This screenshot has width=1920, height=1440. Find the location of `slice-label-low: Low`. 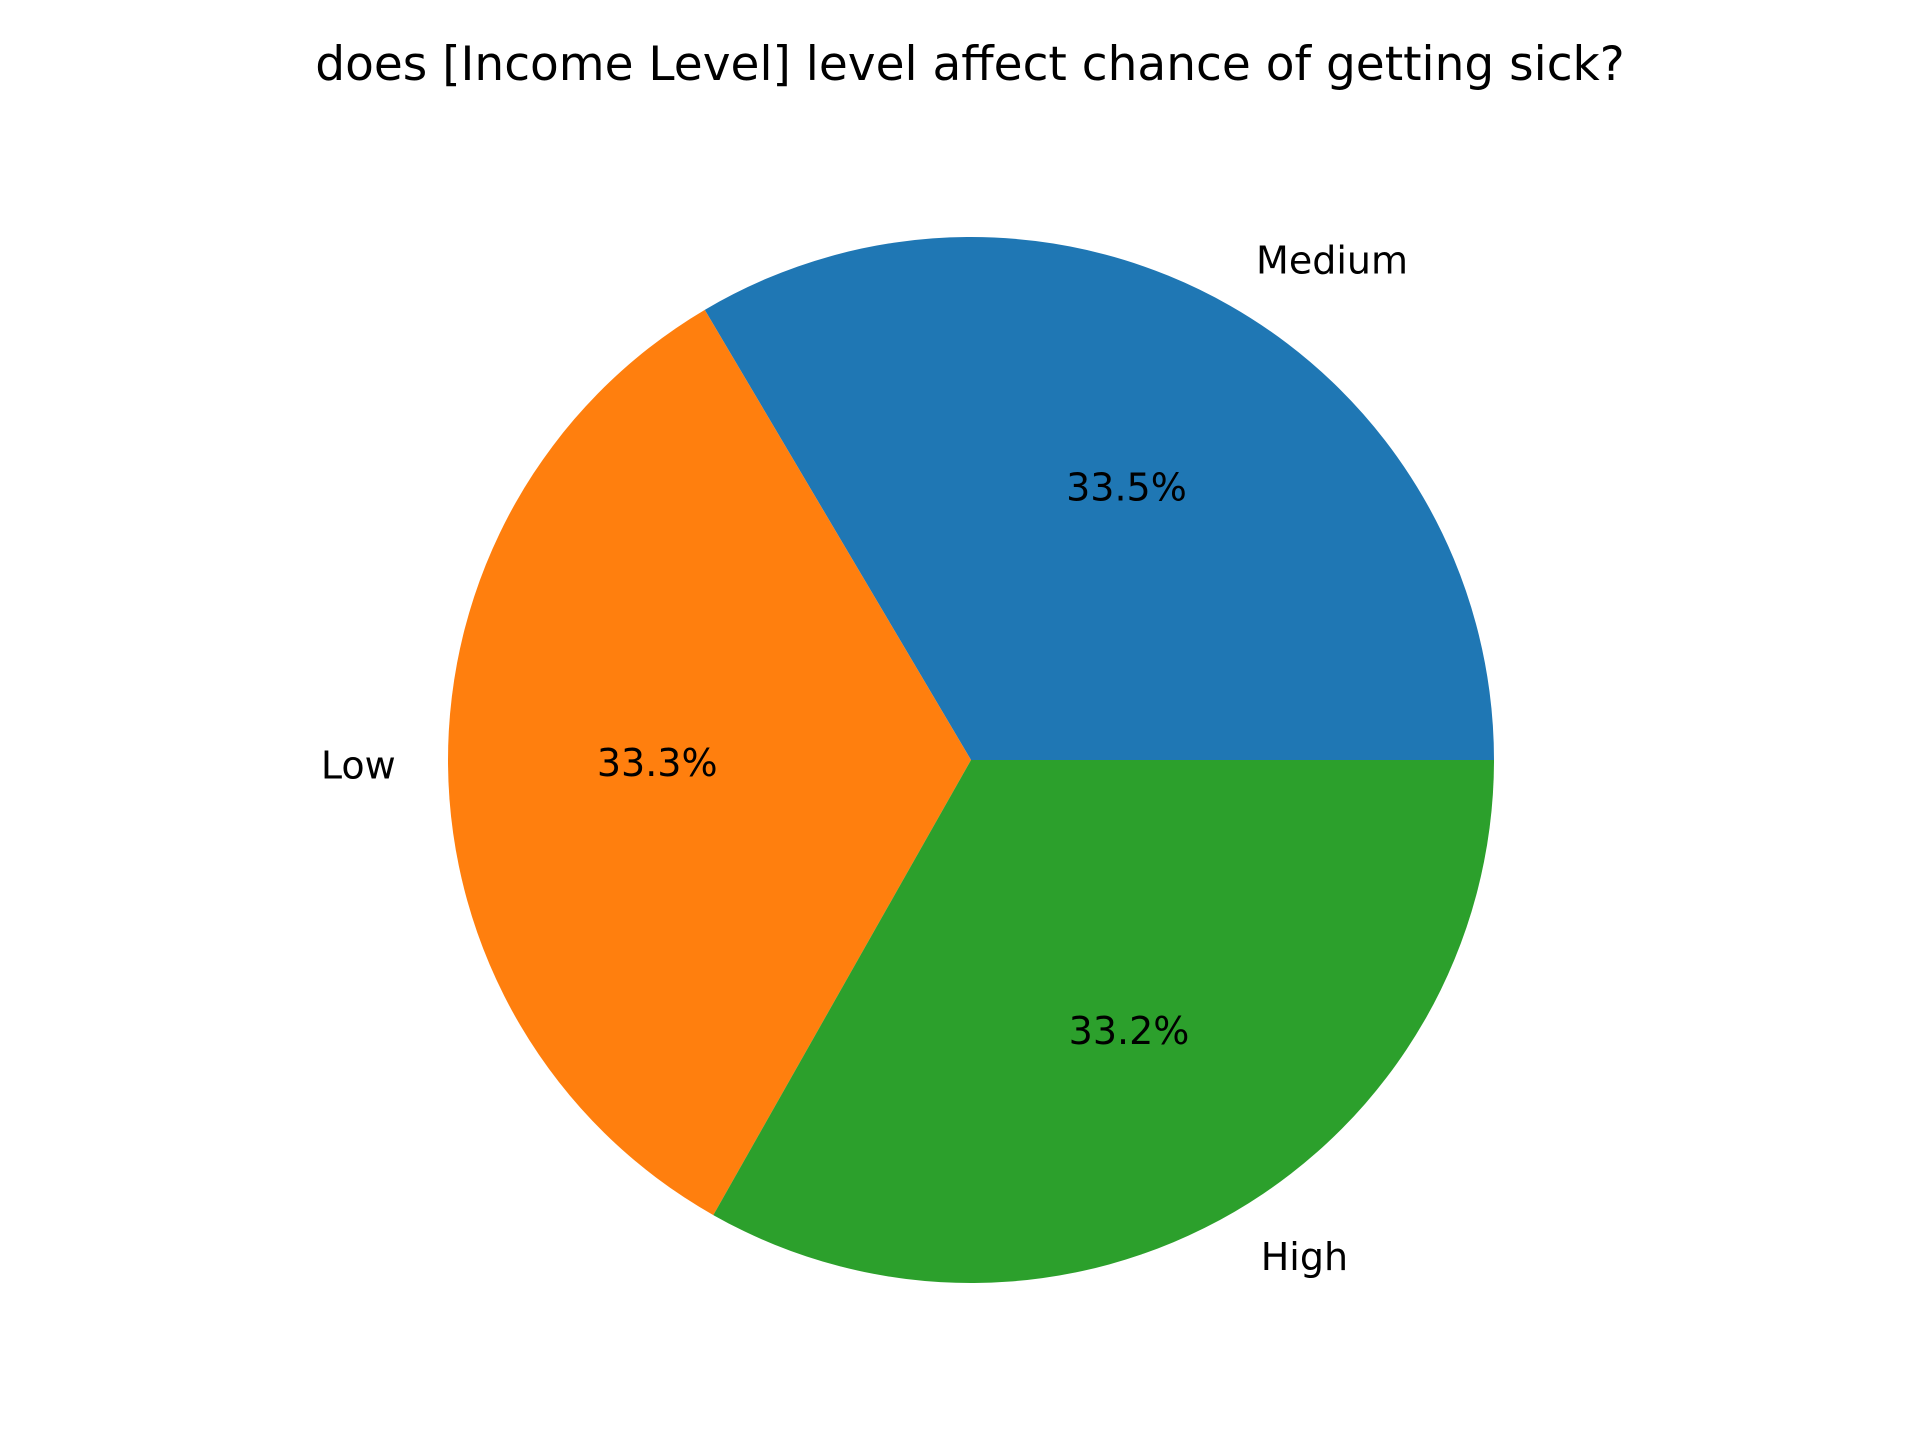

slice-label-low: Low is located at coordinates (358, 765).